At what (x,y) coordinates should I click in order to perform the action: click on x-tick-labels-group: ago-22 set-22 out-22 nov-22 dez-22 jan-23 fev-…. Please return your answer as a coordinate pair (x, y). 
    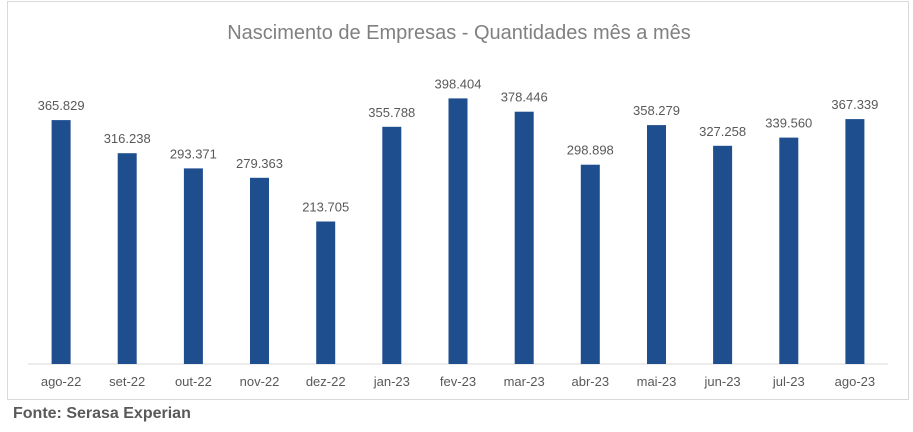
    Looking at the image, I should click on (458, 381).